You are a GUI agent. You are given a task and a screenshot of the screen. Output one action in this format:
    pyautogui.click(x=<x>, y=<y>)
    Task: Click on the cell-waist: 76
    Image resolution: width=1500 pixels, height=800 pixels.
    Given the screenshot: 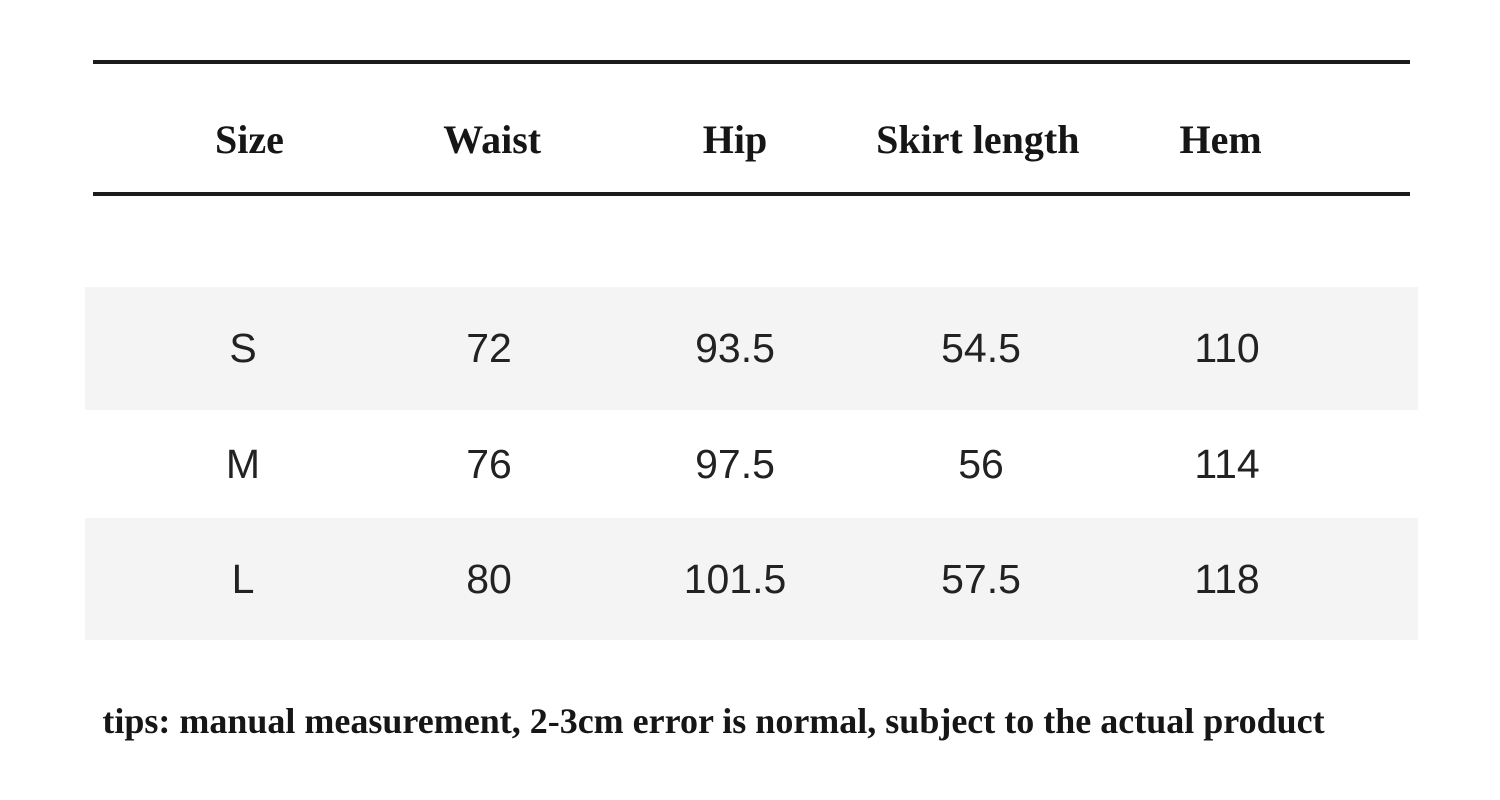 What is the action you would take?
    pyautogui.click(x=489, y=463)
    